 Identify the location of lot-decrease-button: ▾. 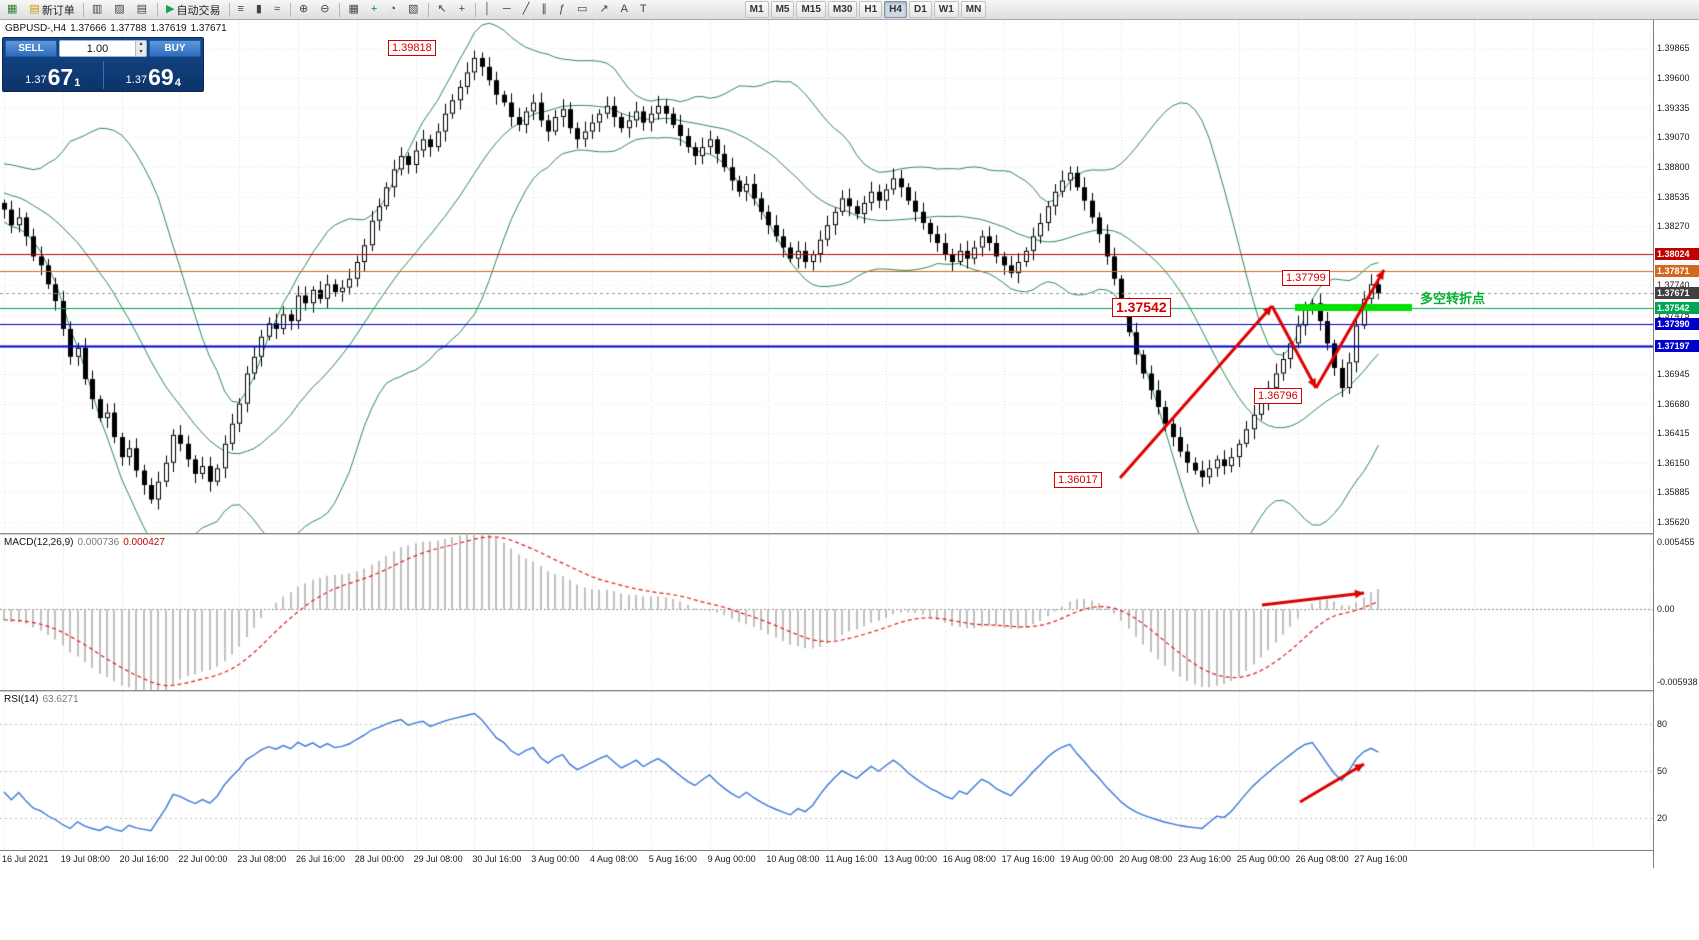
(140, 52).